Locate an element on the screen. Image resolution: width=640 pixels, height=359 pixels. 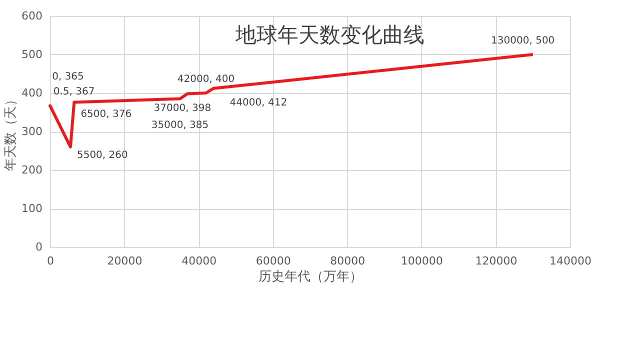
data-label: 42000, 400 is located at coordinates (206, 79).